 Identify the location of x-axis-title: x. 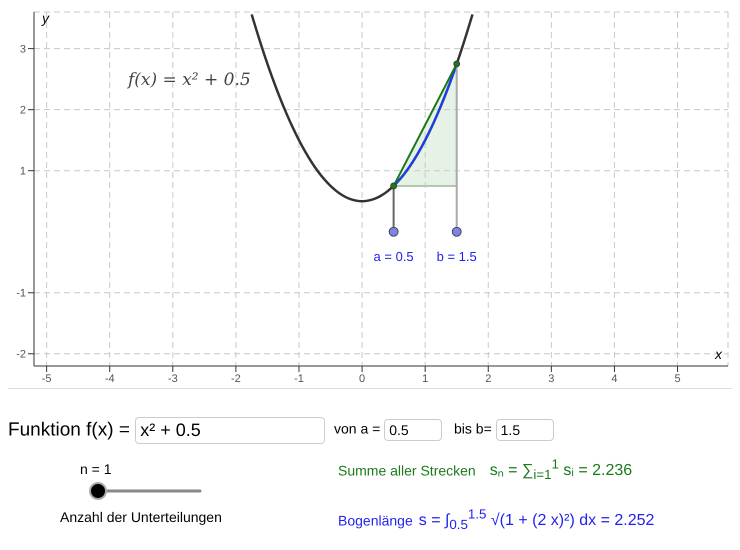
(718, 354).